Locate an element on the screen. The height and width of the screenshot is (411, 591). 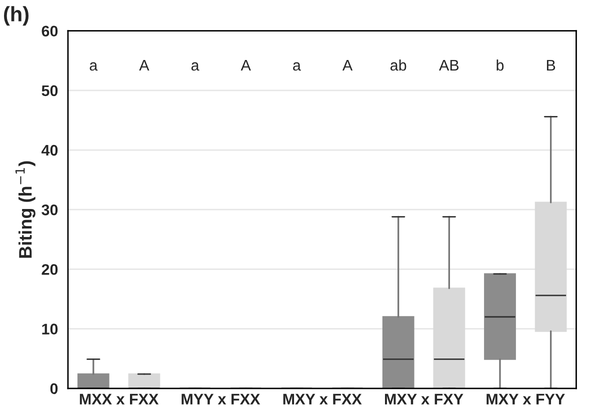
y-tick-label: 0 is located at coordinates (54, 388).